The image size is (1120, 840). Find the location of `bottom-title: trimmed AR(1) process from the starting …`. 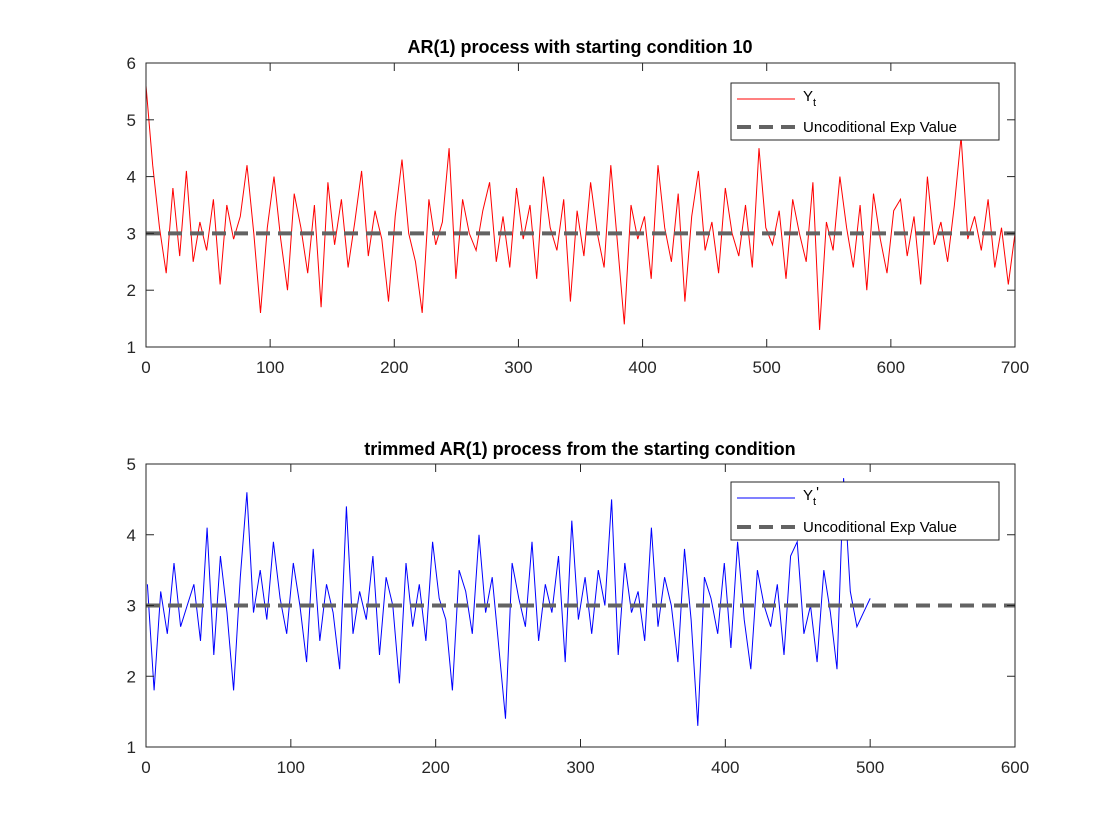

bottom-title: trimmed AR(1) process from the starting … is located at coordinates (579, 449).